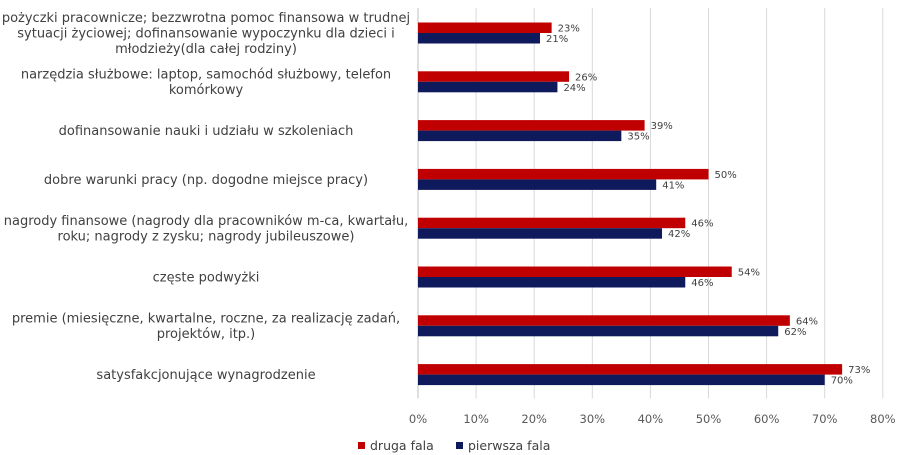  What do you see at coordinates (662, 126) in the screenshot?
I see `data-label: 39%` at bounding box center [662, 126].